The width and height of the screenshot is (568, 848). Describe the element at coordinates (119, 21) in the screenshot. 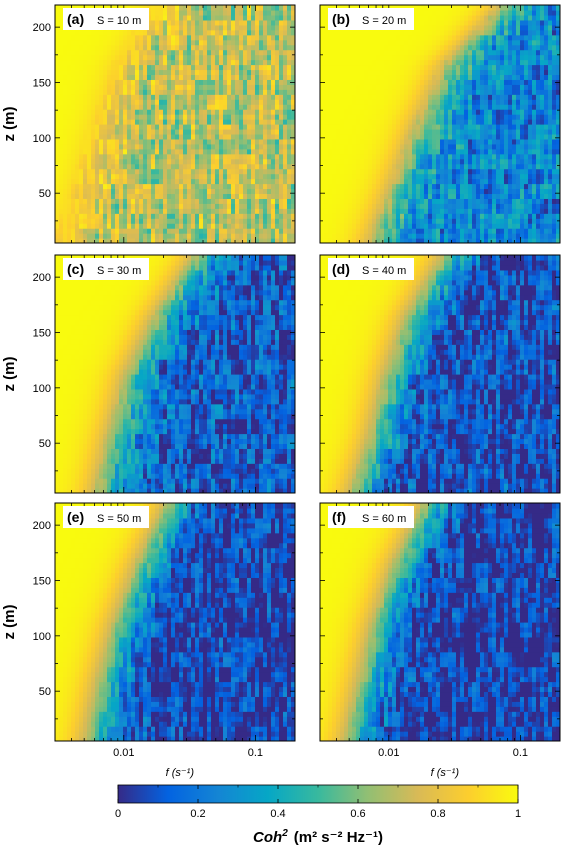

I see `separation-label: S = 10 m` at that location.